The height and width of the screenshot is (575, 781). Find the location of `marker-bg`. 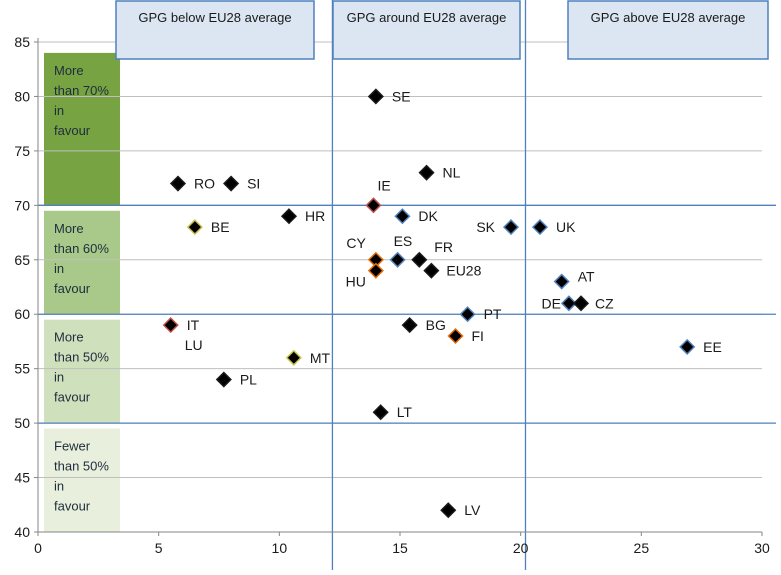

marker-bg is located at coordinates (409, 325).